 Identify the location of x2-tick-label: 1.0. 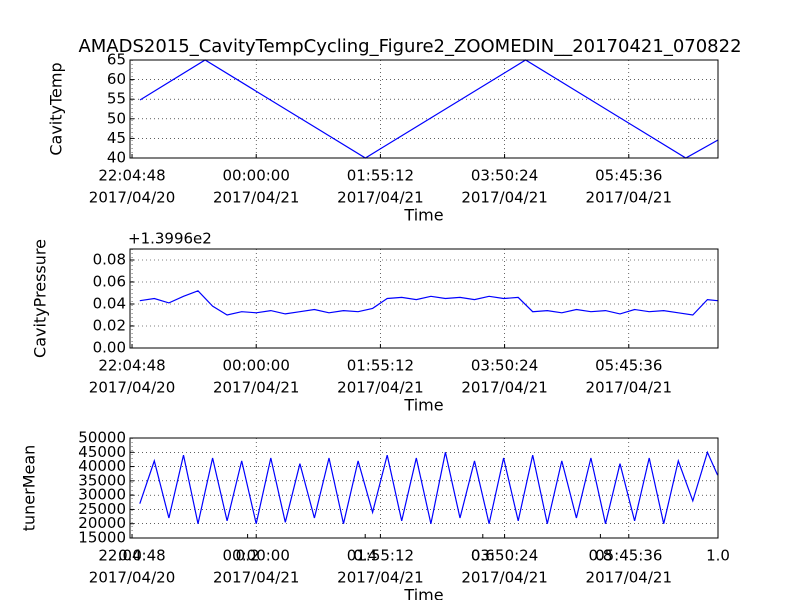
(718, 556).